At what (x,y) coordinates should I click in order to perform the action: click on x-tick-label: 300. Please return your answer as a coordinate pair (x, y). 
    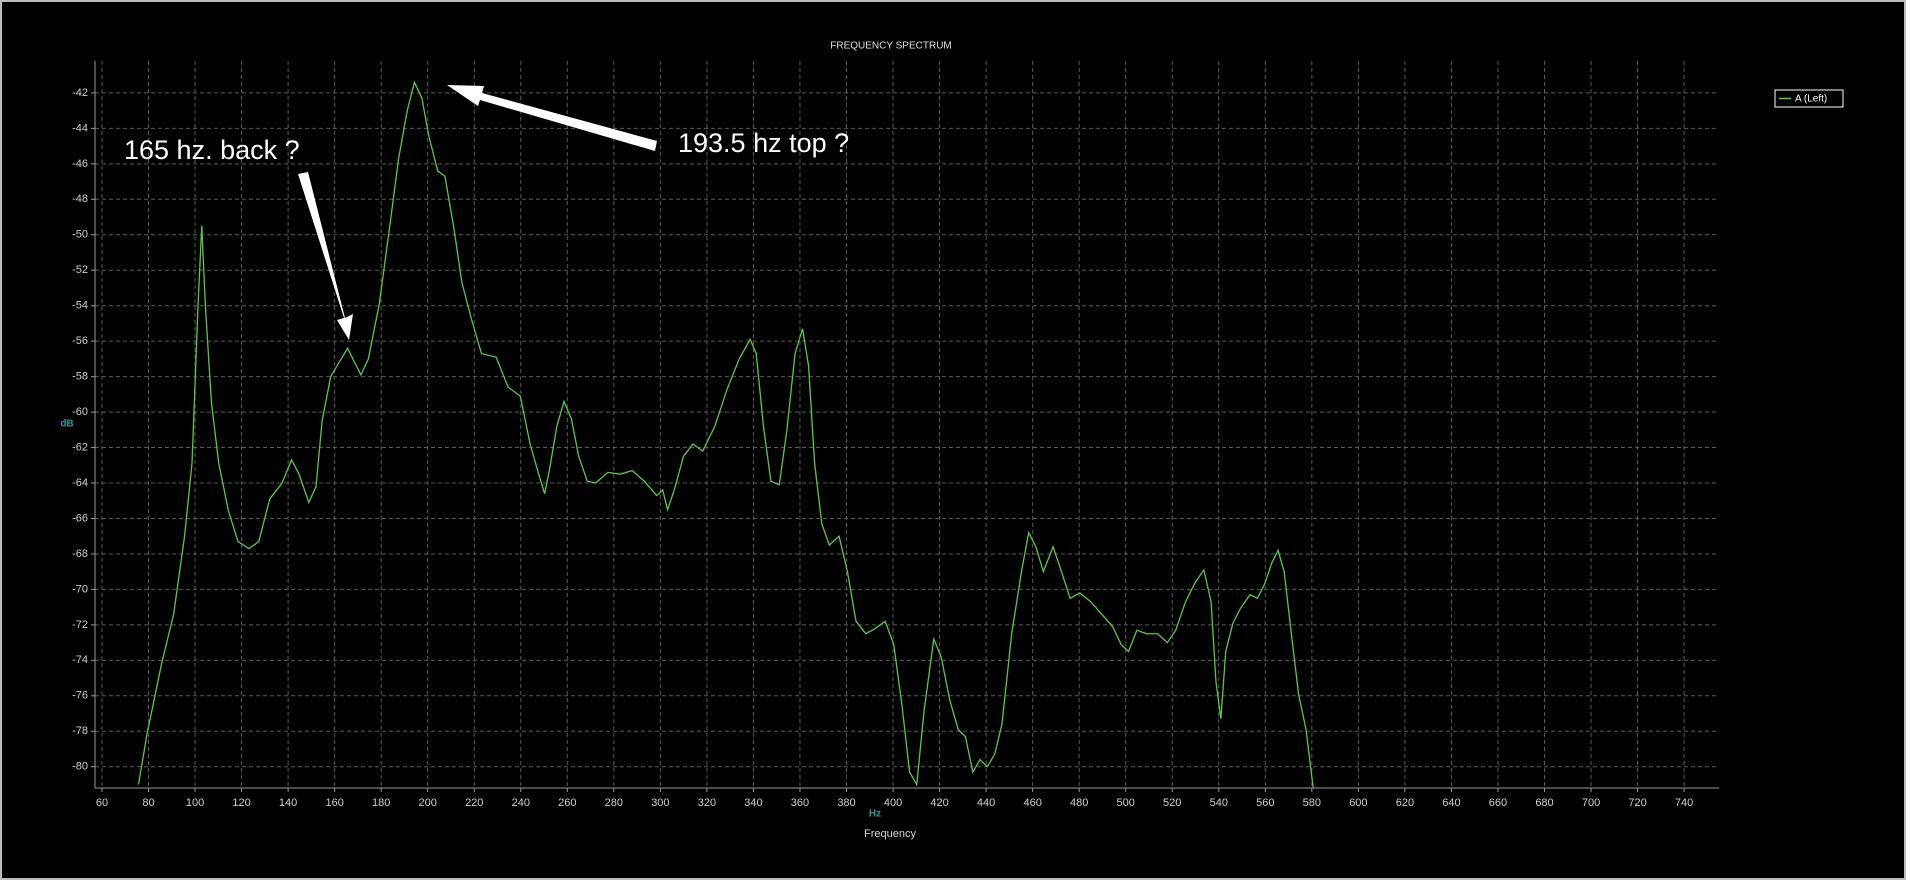
    Looking at the image, I should click on (660, 803).